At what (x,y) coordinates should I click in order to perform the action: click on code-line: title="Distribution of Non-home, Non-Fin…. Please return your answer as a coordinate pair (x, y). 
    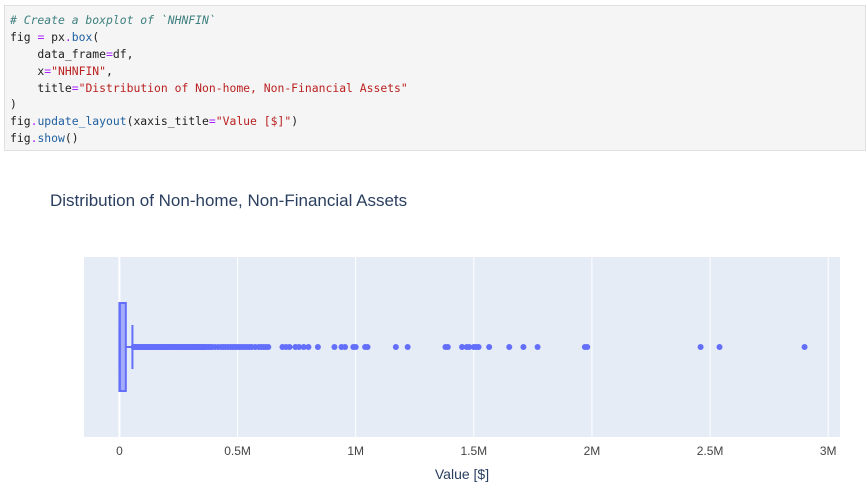
    Looking at the image, I should click on (209, 88).